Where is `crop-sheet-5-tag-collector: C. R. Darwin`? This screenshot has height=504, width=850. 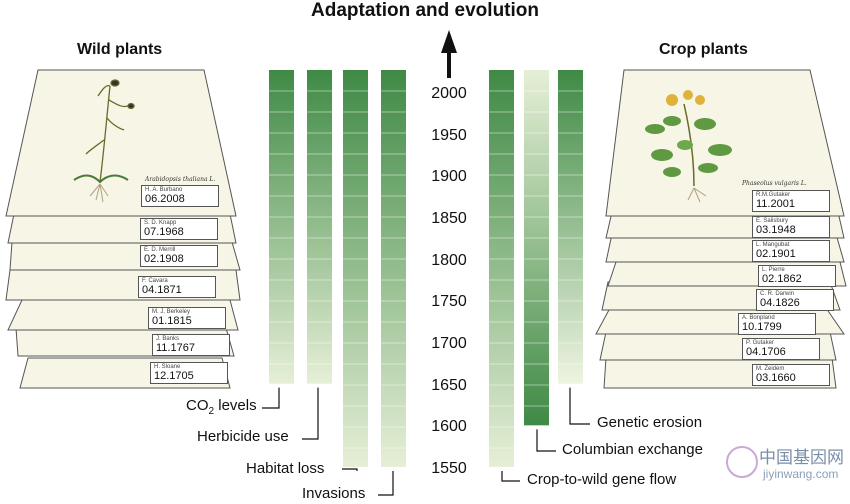
crop-sheet-5-tag-collector: C. R. Darwin is located at coordinates (777, 294).